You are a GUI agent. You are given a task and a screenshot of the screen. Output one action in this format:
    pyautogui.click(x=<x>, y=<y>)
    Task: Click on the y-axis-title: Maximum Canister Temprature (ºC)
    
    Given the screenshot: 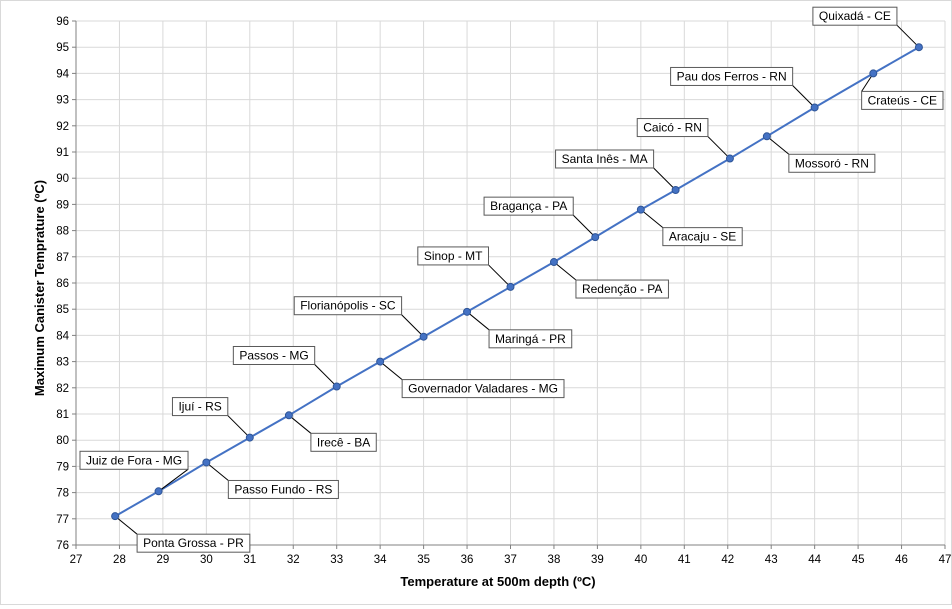 What is the action you would take?
    pyautogui.click(x=39, y=288)
    